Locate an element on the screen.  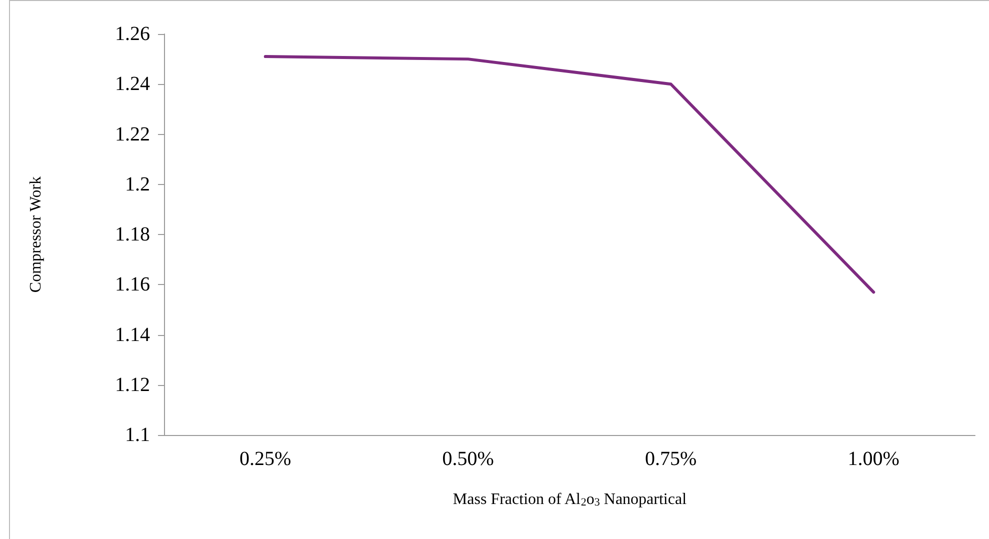
x-tick-label: 1.00% is located at coordinates (874, 459).